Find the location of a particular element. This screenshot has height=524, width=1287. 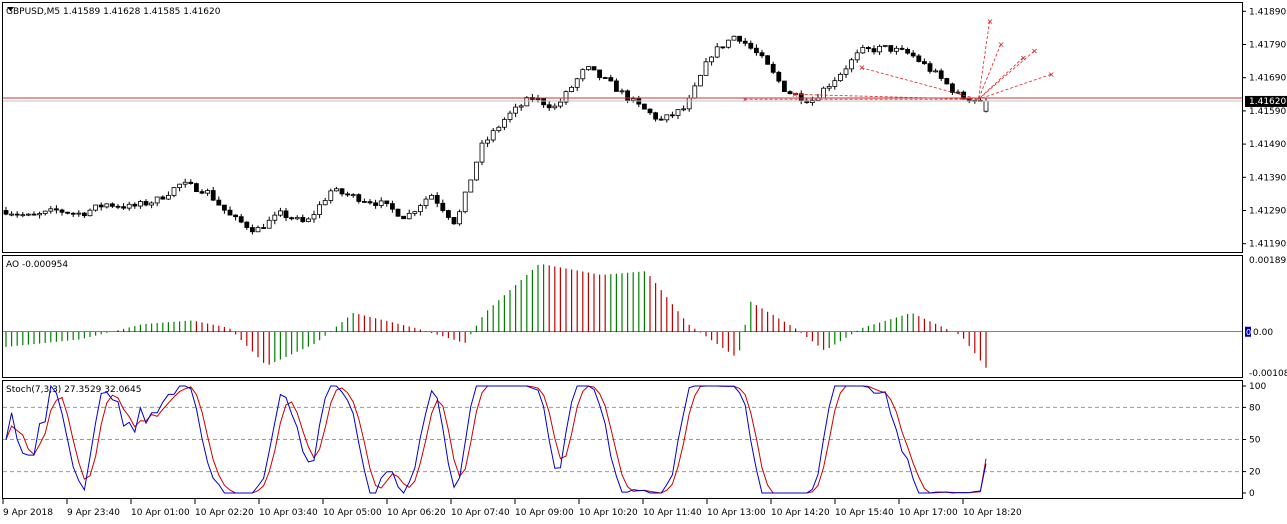

ao-zero-badge is located at coordinates (1248, 331).